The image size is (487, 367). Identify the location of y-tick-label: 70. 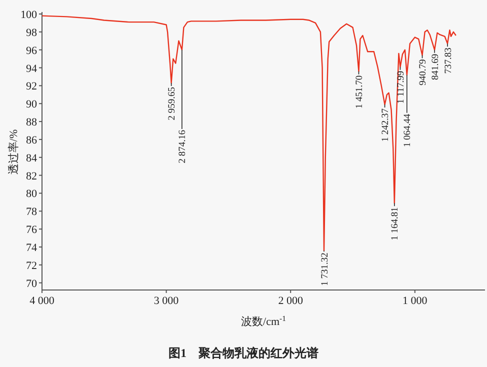
(32, 284).